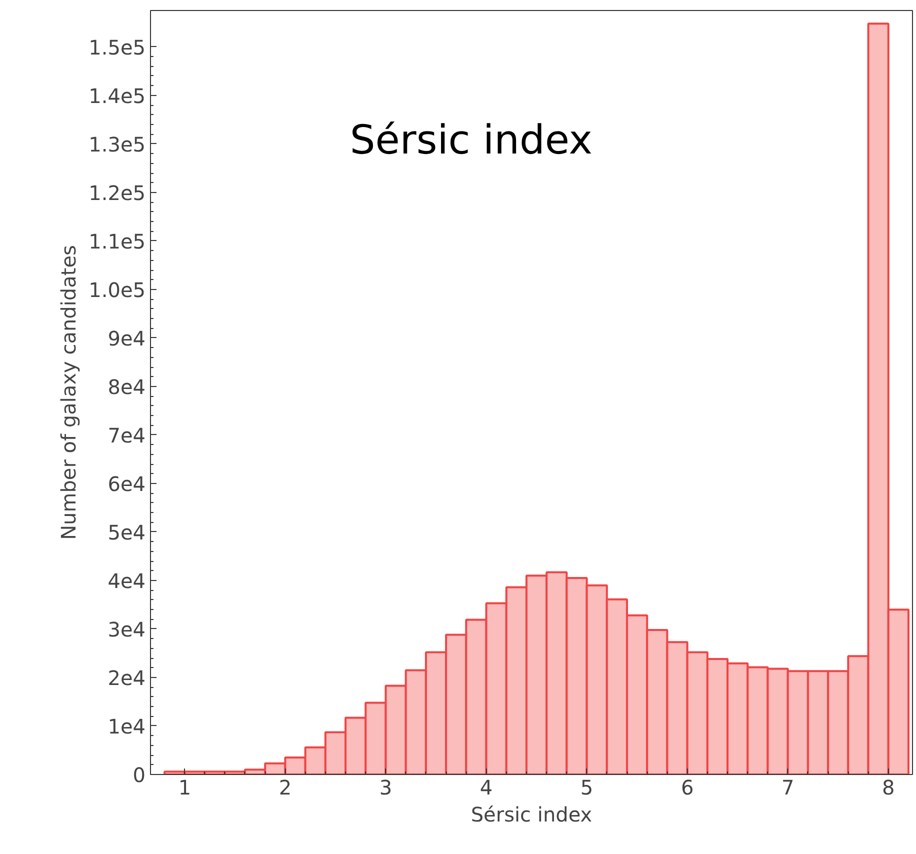 This screenshot has height=854, width=916. What do you see at coordinates (117, 192) in the screenshot?
I see `y-tick-label: 1.2e5` at bounding box center [117, 192].